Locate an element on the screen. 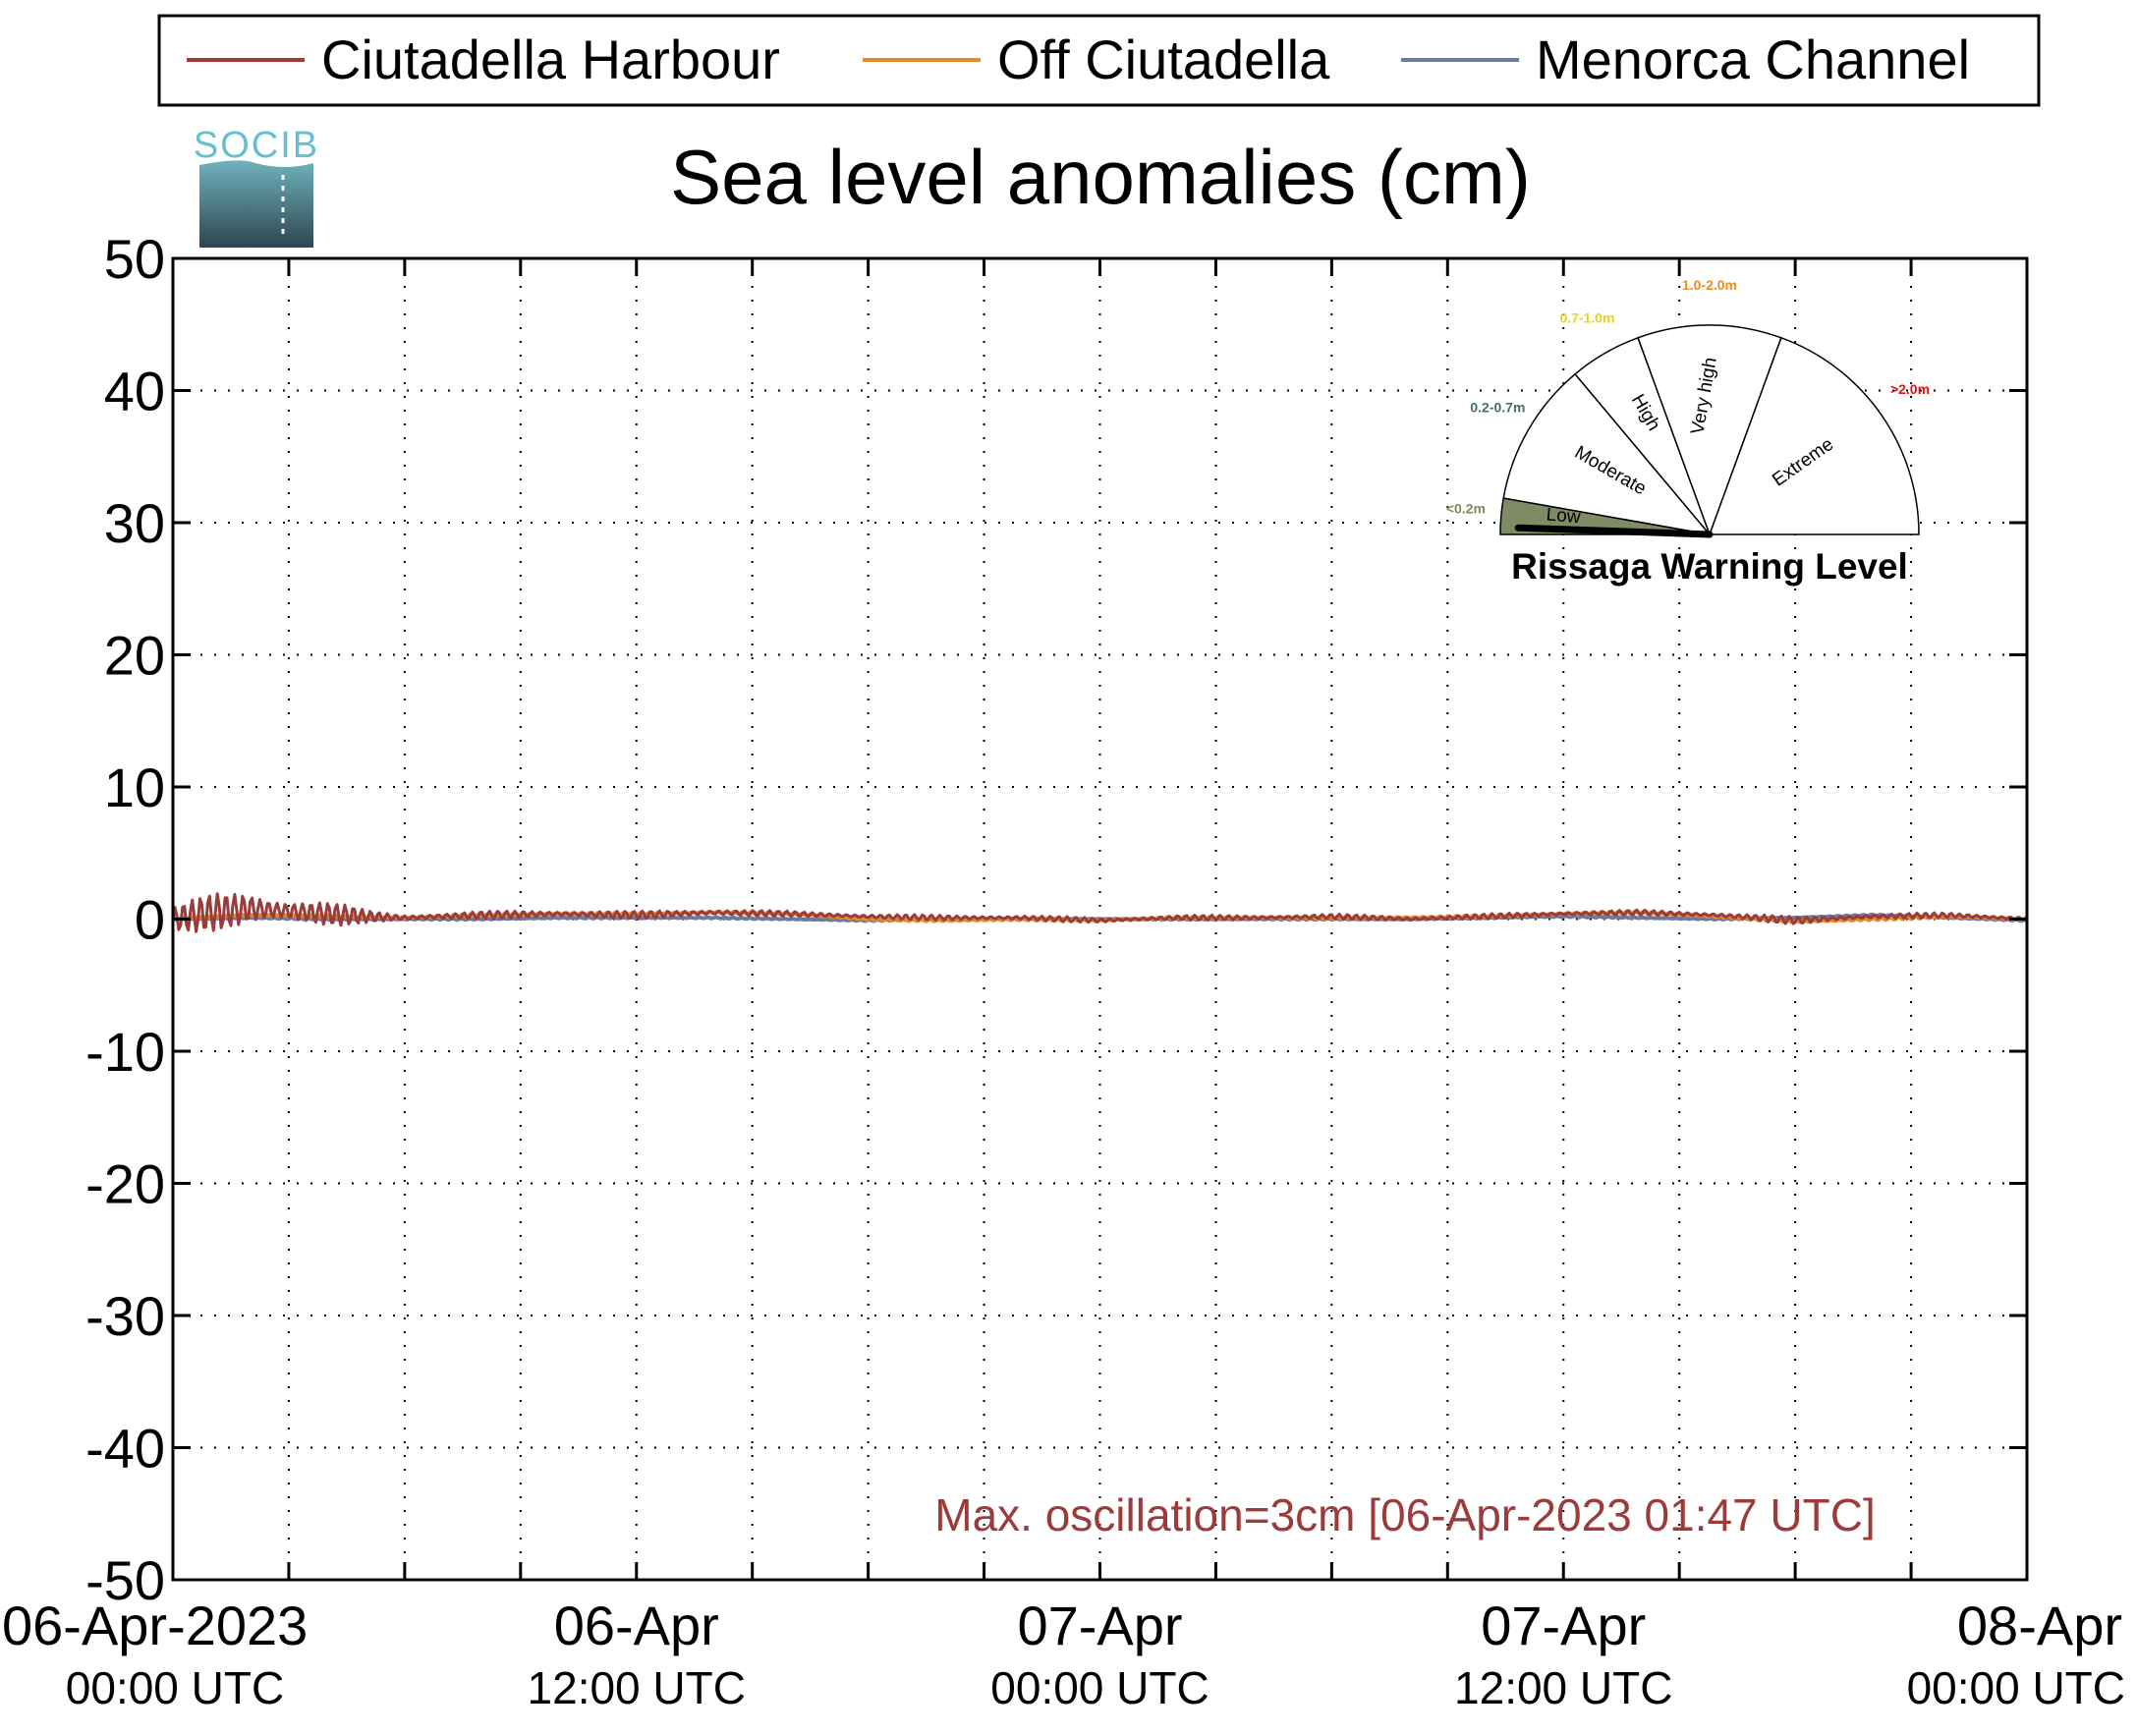  y-tick-label: -50 is located at coordinates (125, 1580).